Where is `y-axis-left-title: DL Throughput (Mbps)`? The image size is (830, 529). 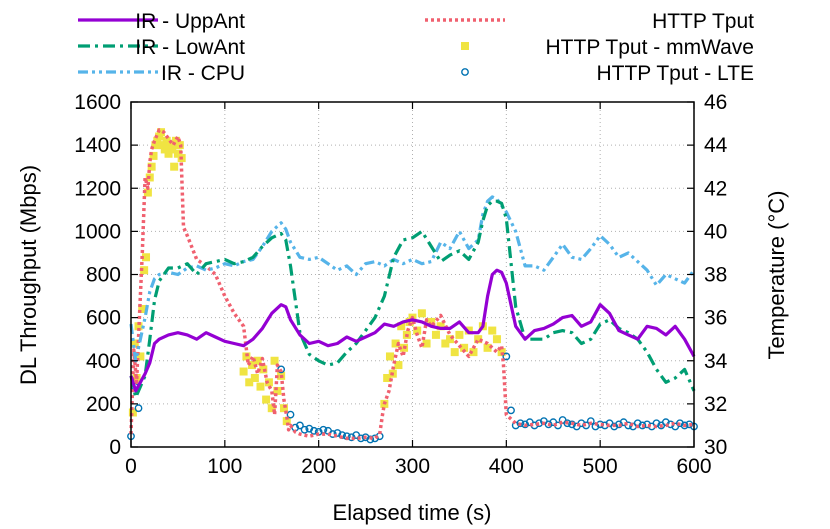
y-axis-left-title: DL Throughput (Mbps) is located at coordinates (28, 275).